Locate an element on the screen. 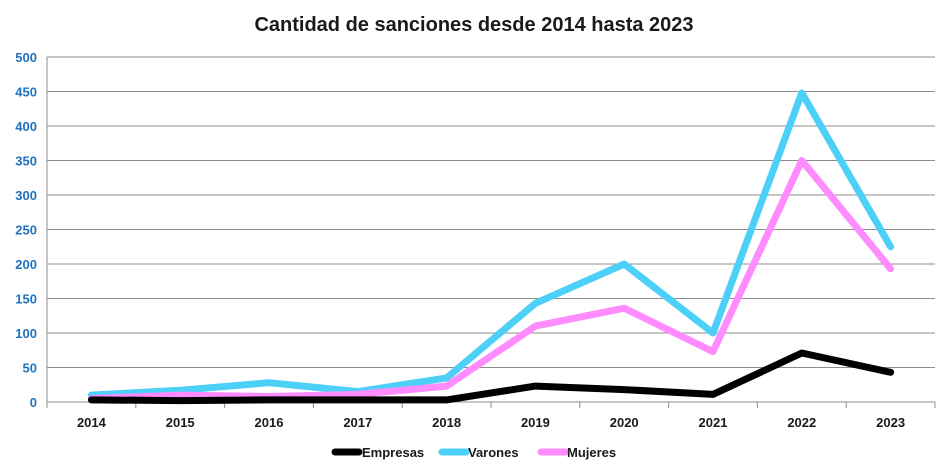  y-tick-label: 350 is located at coordinates (26, 161).